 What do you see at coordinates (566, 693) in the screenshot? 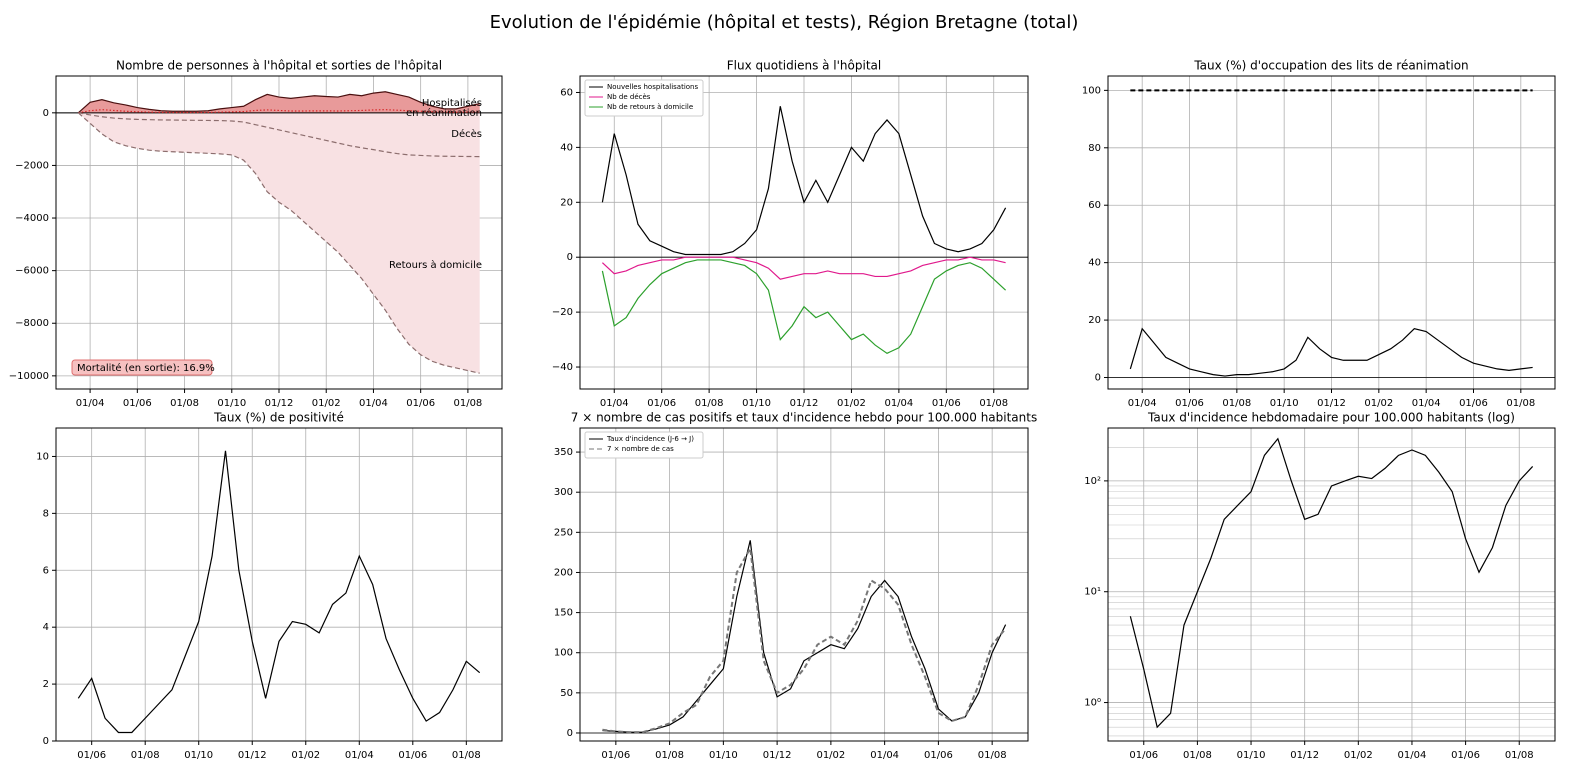
I see `y-tick-label: 50` at bounding box center [566, 693].